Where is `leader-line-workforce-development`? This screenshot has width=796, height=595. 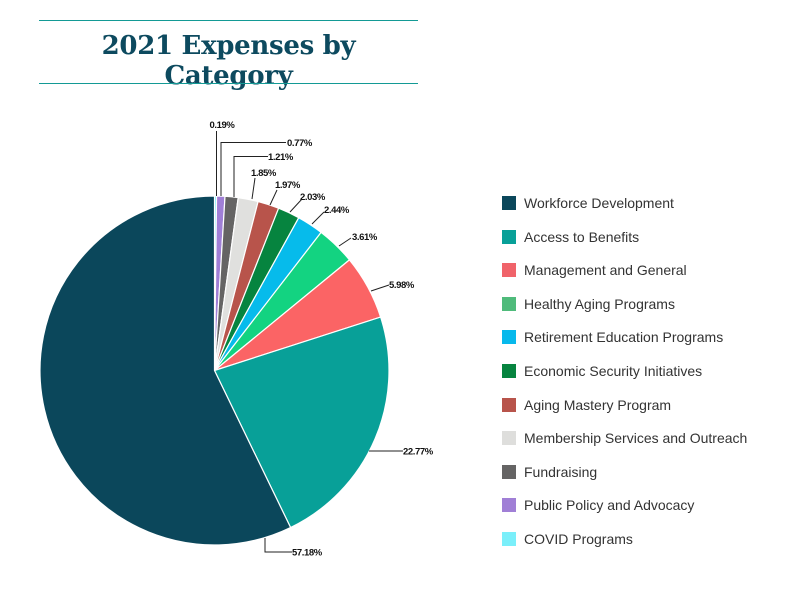 leader-line-workforce-development is located at coordinates (278, 545).